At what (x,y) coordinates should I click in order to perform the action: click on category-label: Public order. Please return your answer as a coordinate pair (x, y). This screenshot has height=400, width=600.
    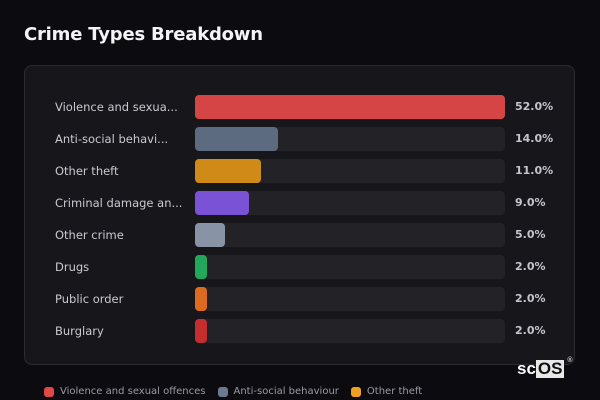
    Looking at the image, I should click on (89, 299).